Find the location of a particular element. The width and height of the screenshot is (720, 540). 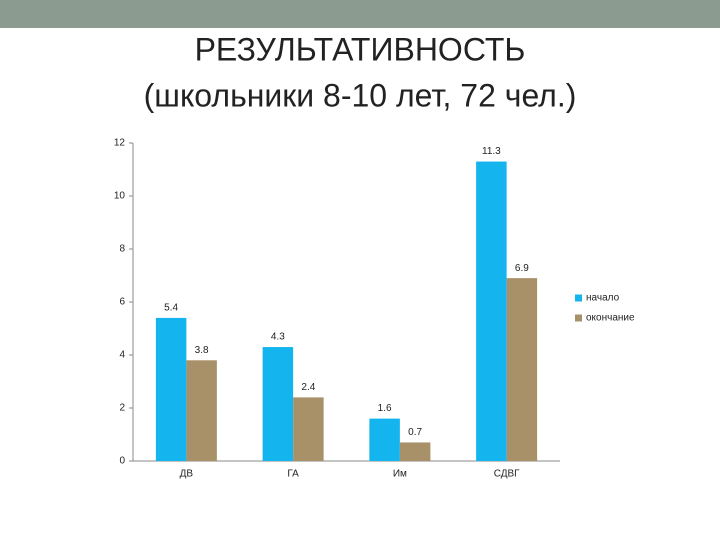

y-tick-label: 8 is located at coordinates (122, 249).